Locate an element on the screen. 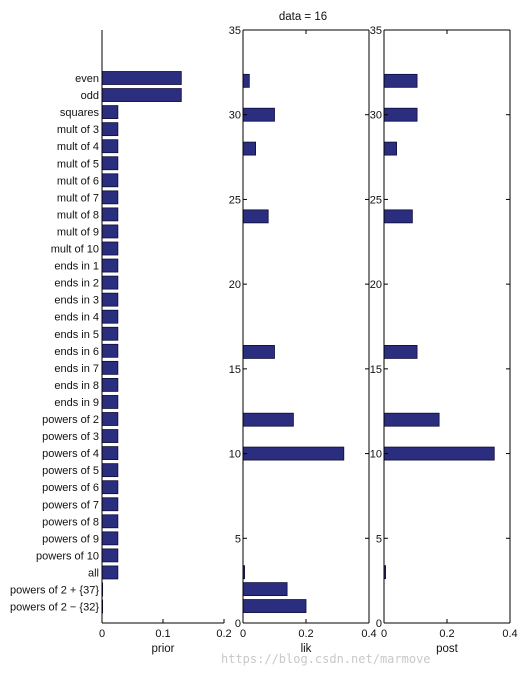 The image size is (523, 678). category-label-ends-in-9: ends in 9 is located at coordinates (76, 403).